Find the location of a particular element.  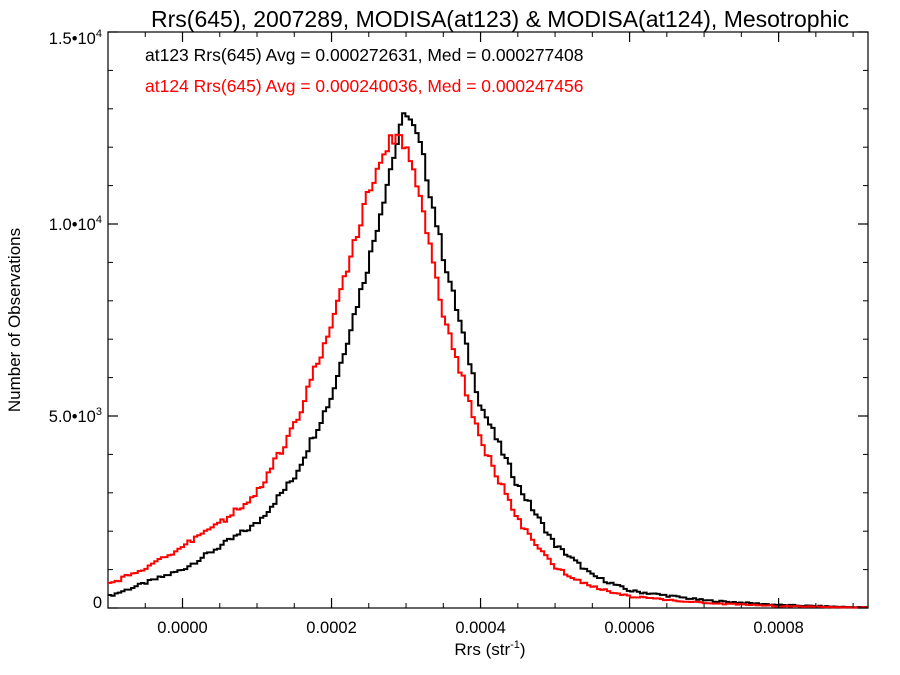

x-tick-label: 0.0004 is located at coordinates (480, 628).